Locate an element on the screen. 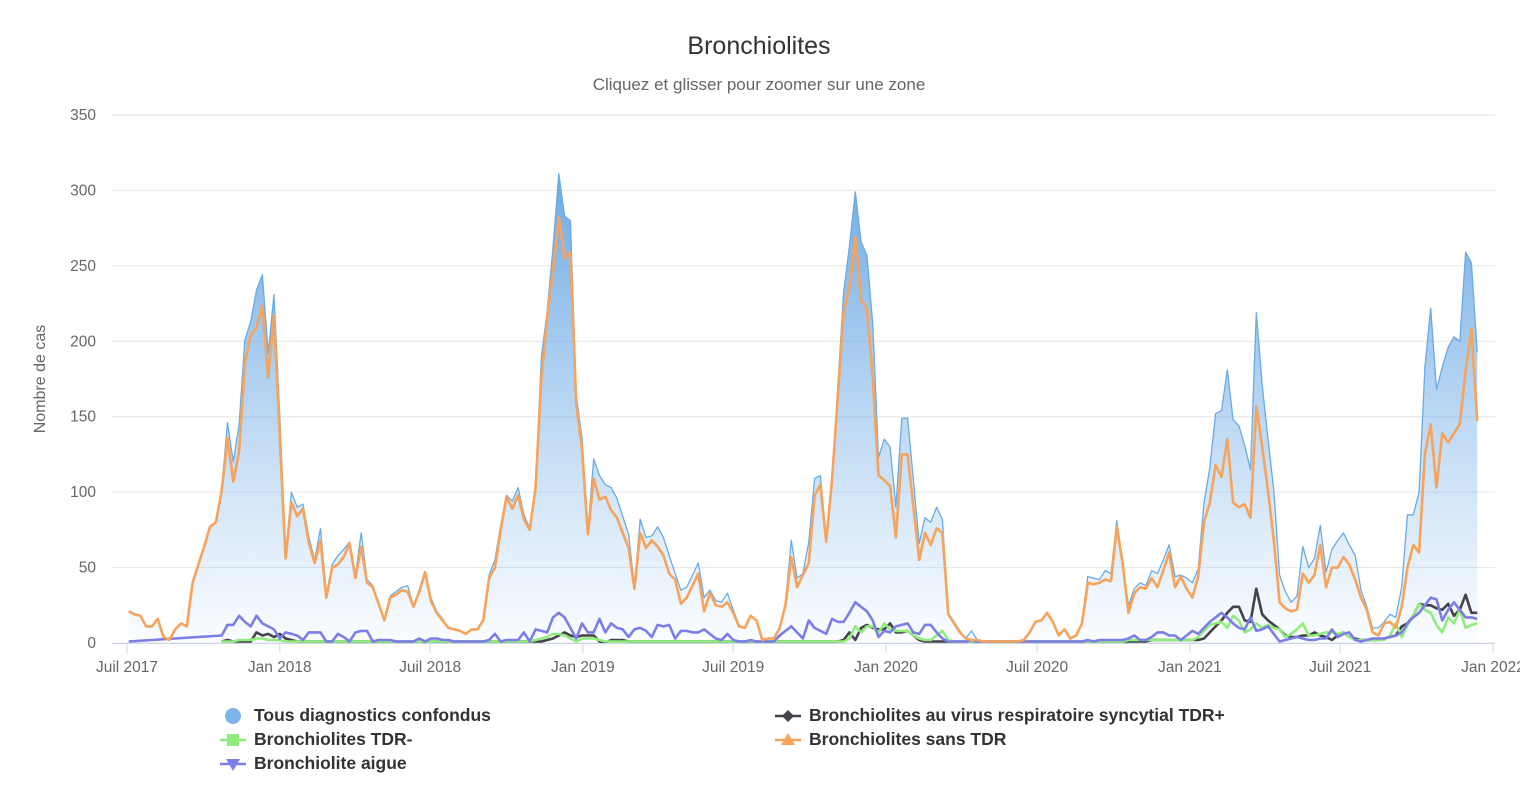 Image resolution: width=1520 pixels, height=798 pixels. y-tick-label: 250 is located at coordinates (83, 266).